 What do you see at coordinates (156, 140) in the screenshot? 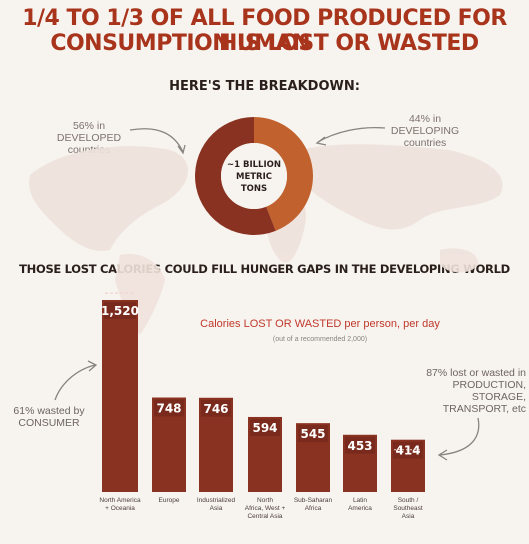
I see `developed-arrow` at bounding box center [156, 140].